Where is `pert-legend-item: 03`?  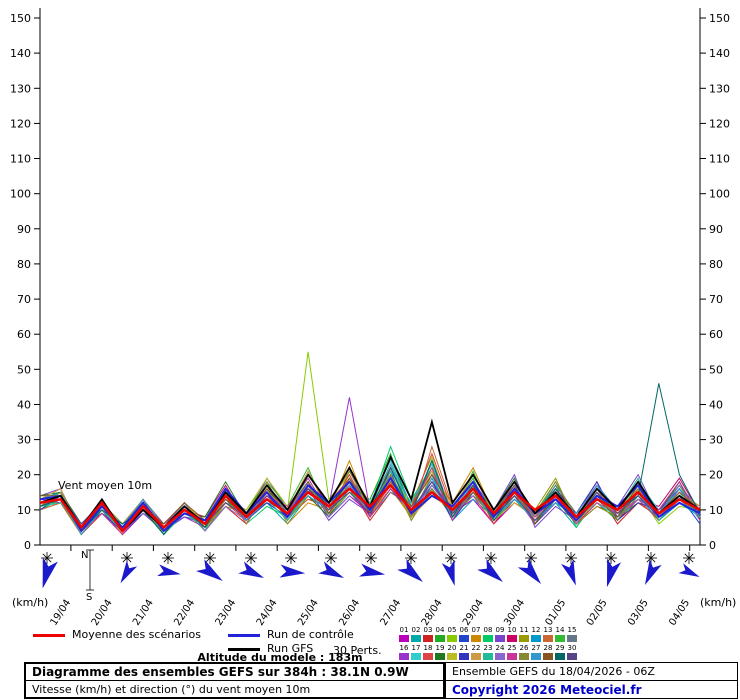 pert-legend-item: 03 is located at coordinates (428, 635).